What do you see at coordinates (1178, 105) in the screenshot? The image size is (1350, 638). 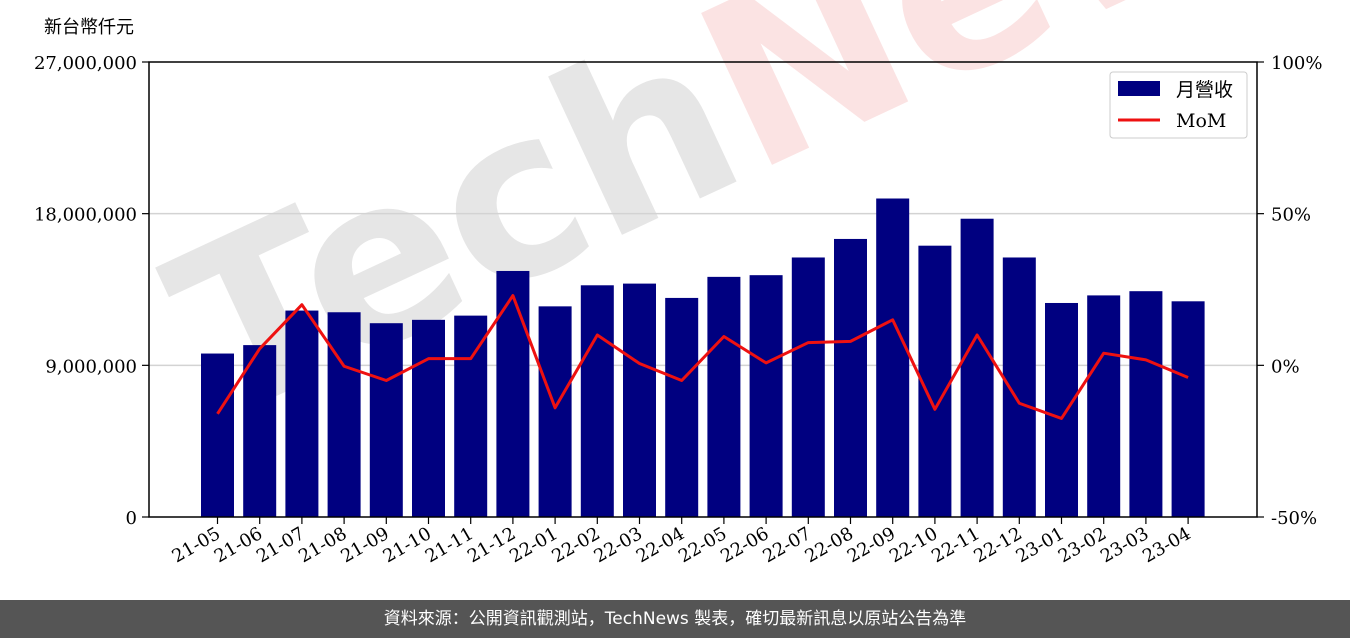 I see `legend: 月營收 MoM` at bounding box center [1178, 105].